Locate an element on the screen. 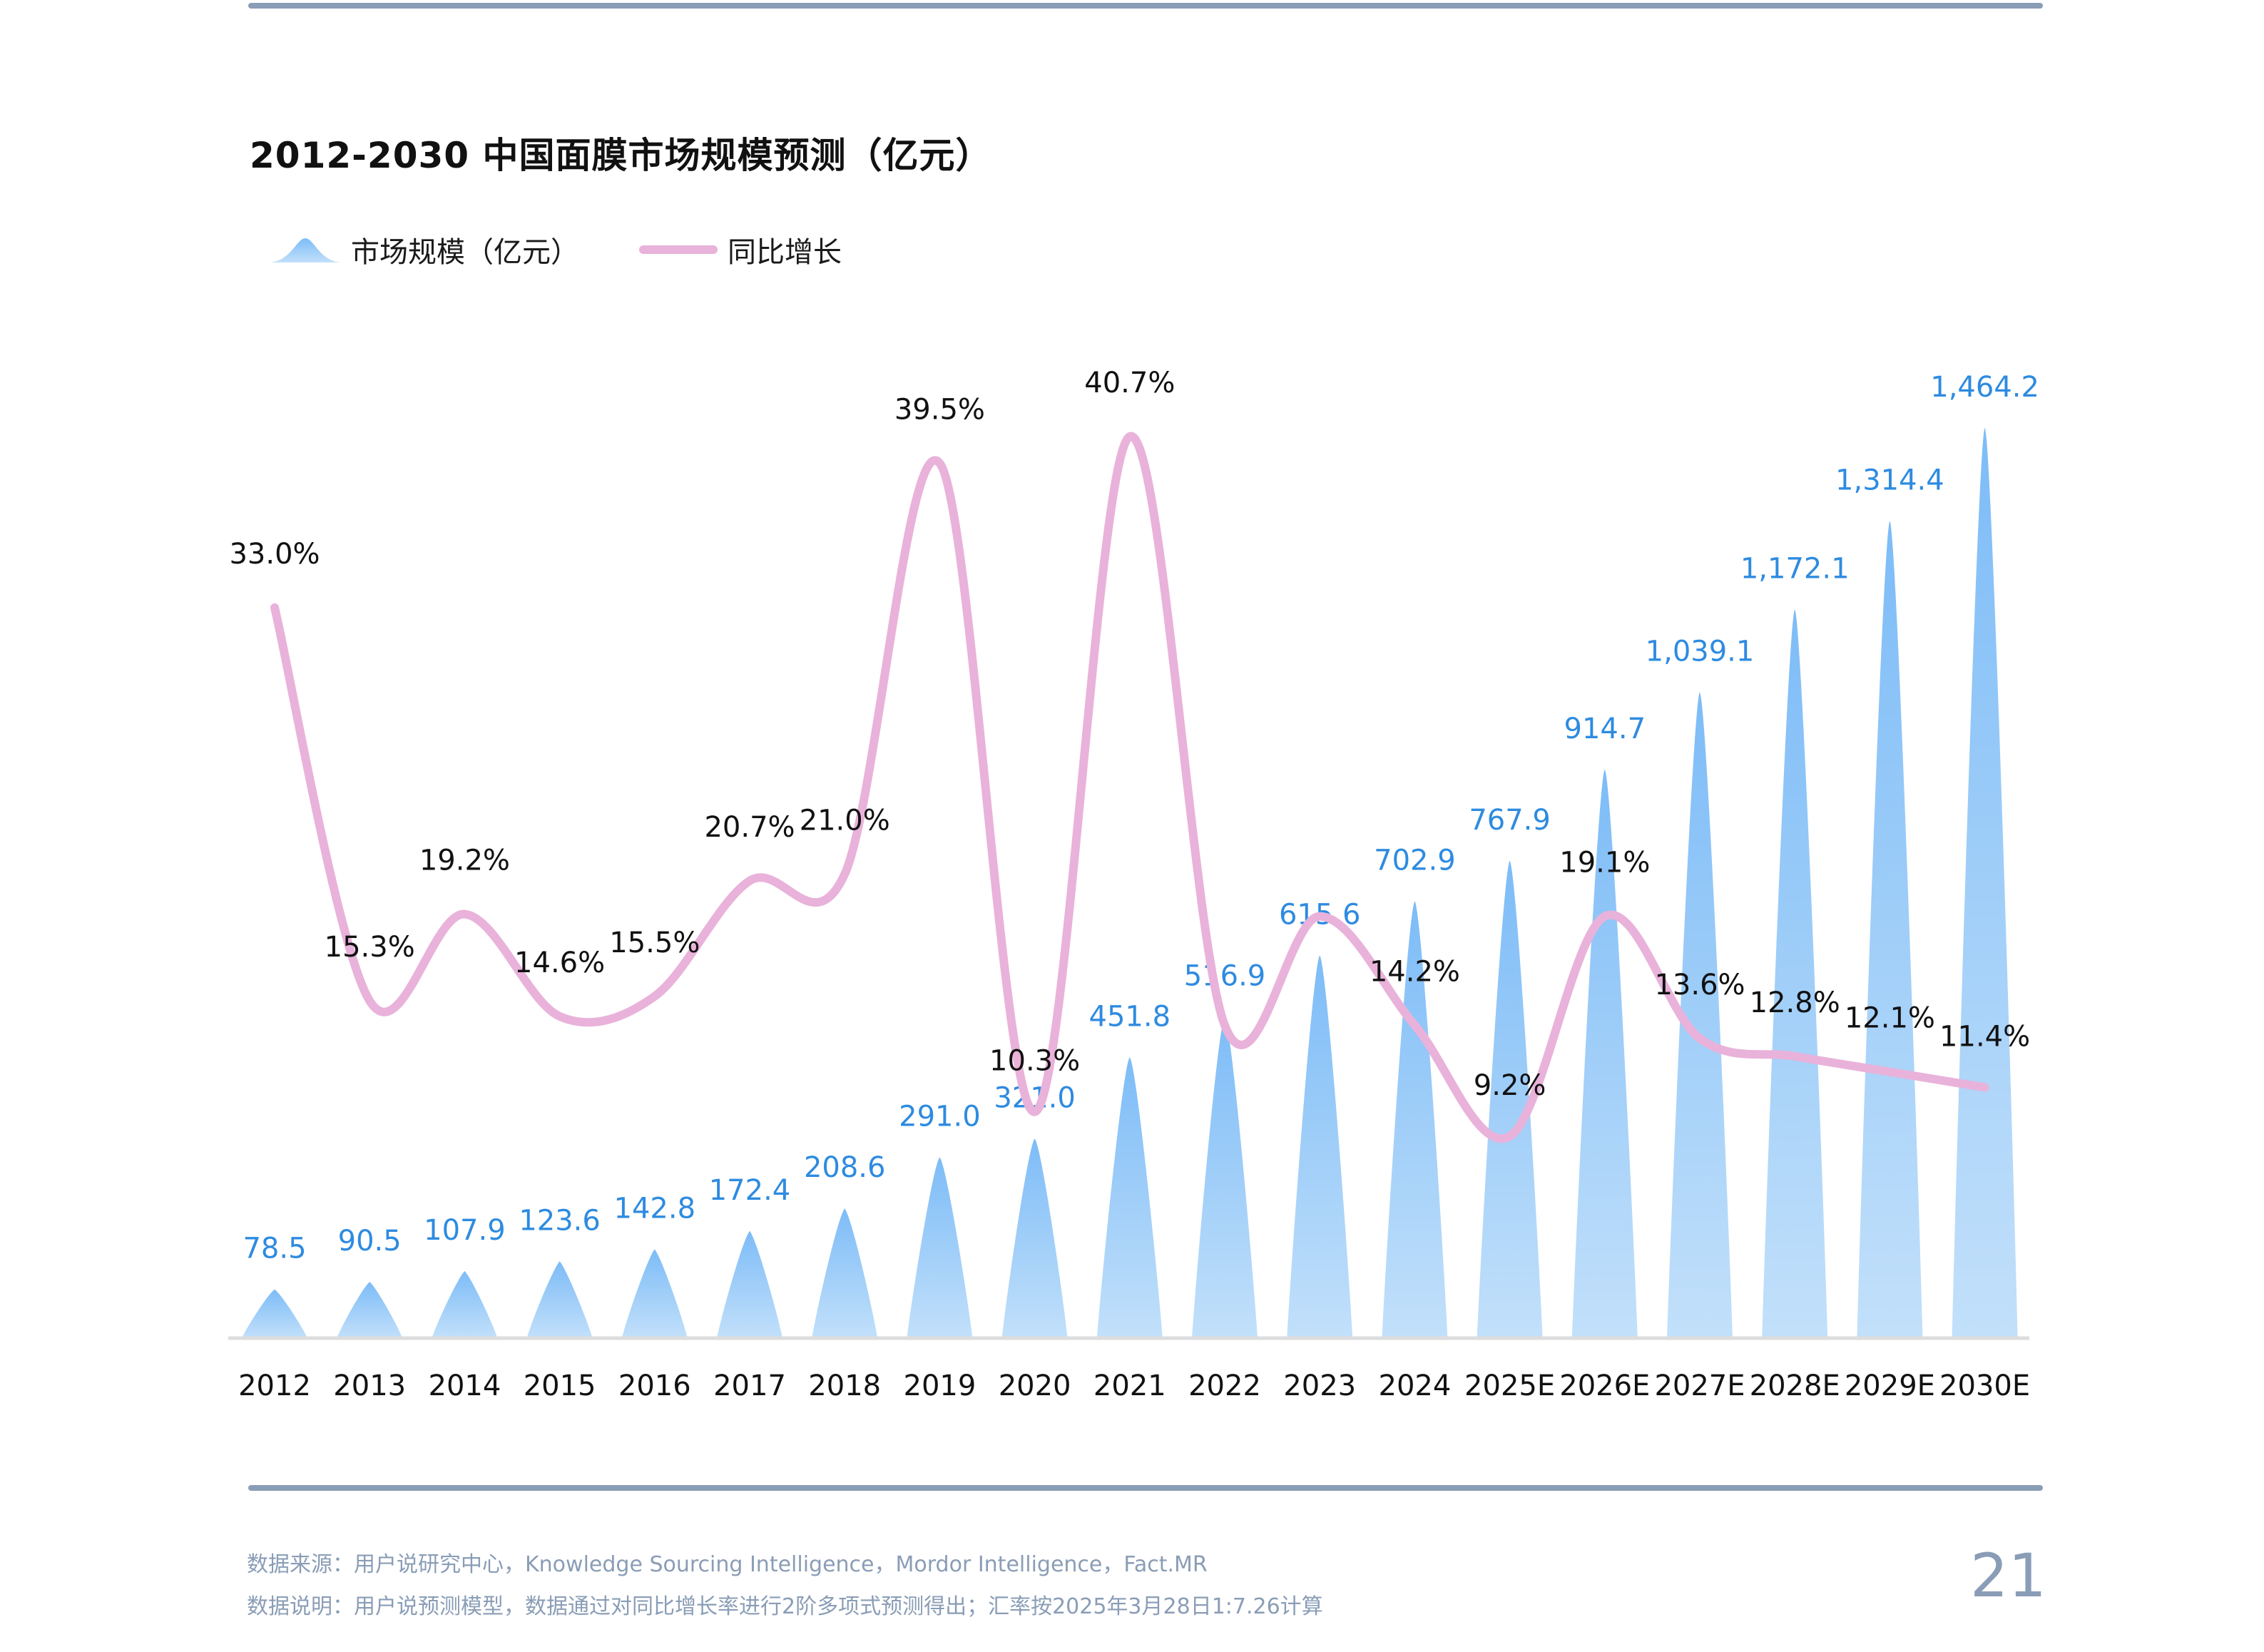 The height and width of the screenshot is (1652, 2264). bar-value-label: 451.8 is located at coordinates (1130, 1016).